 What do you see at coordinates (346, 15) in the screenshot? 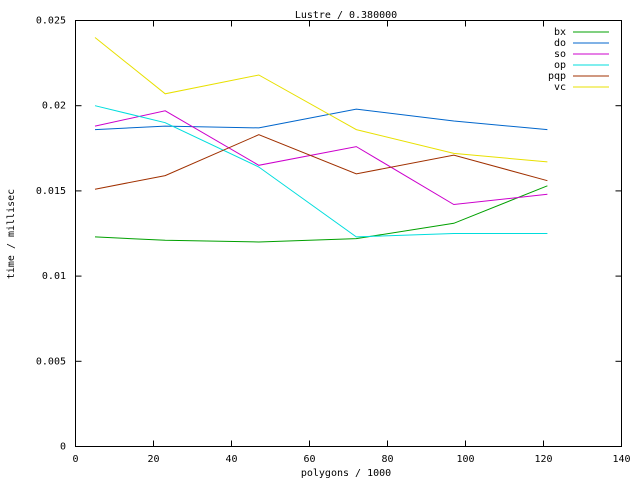
I see `chart-title: Lustre / 0.380000` at bounding box center [346, 15].